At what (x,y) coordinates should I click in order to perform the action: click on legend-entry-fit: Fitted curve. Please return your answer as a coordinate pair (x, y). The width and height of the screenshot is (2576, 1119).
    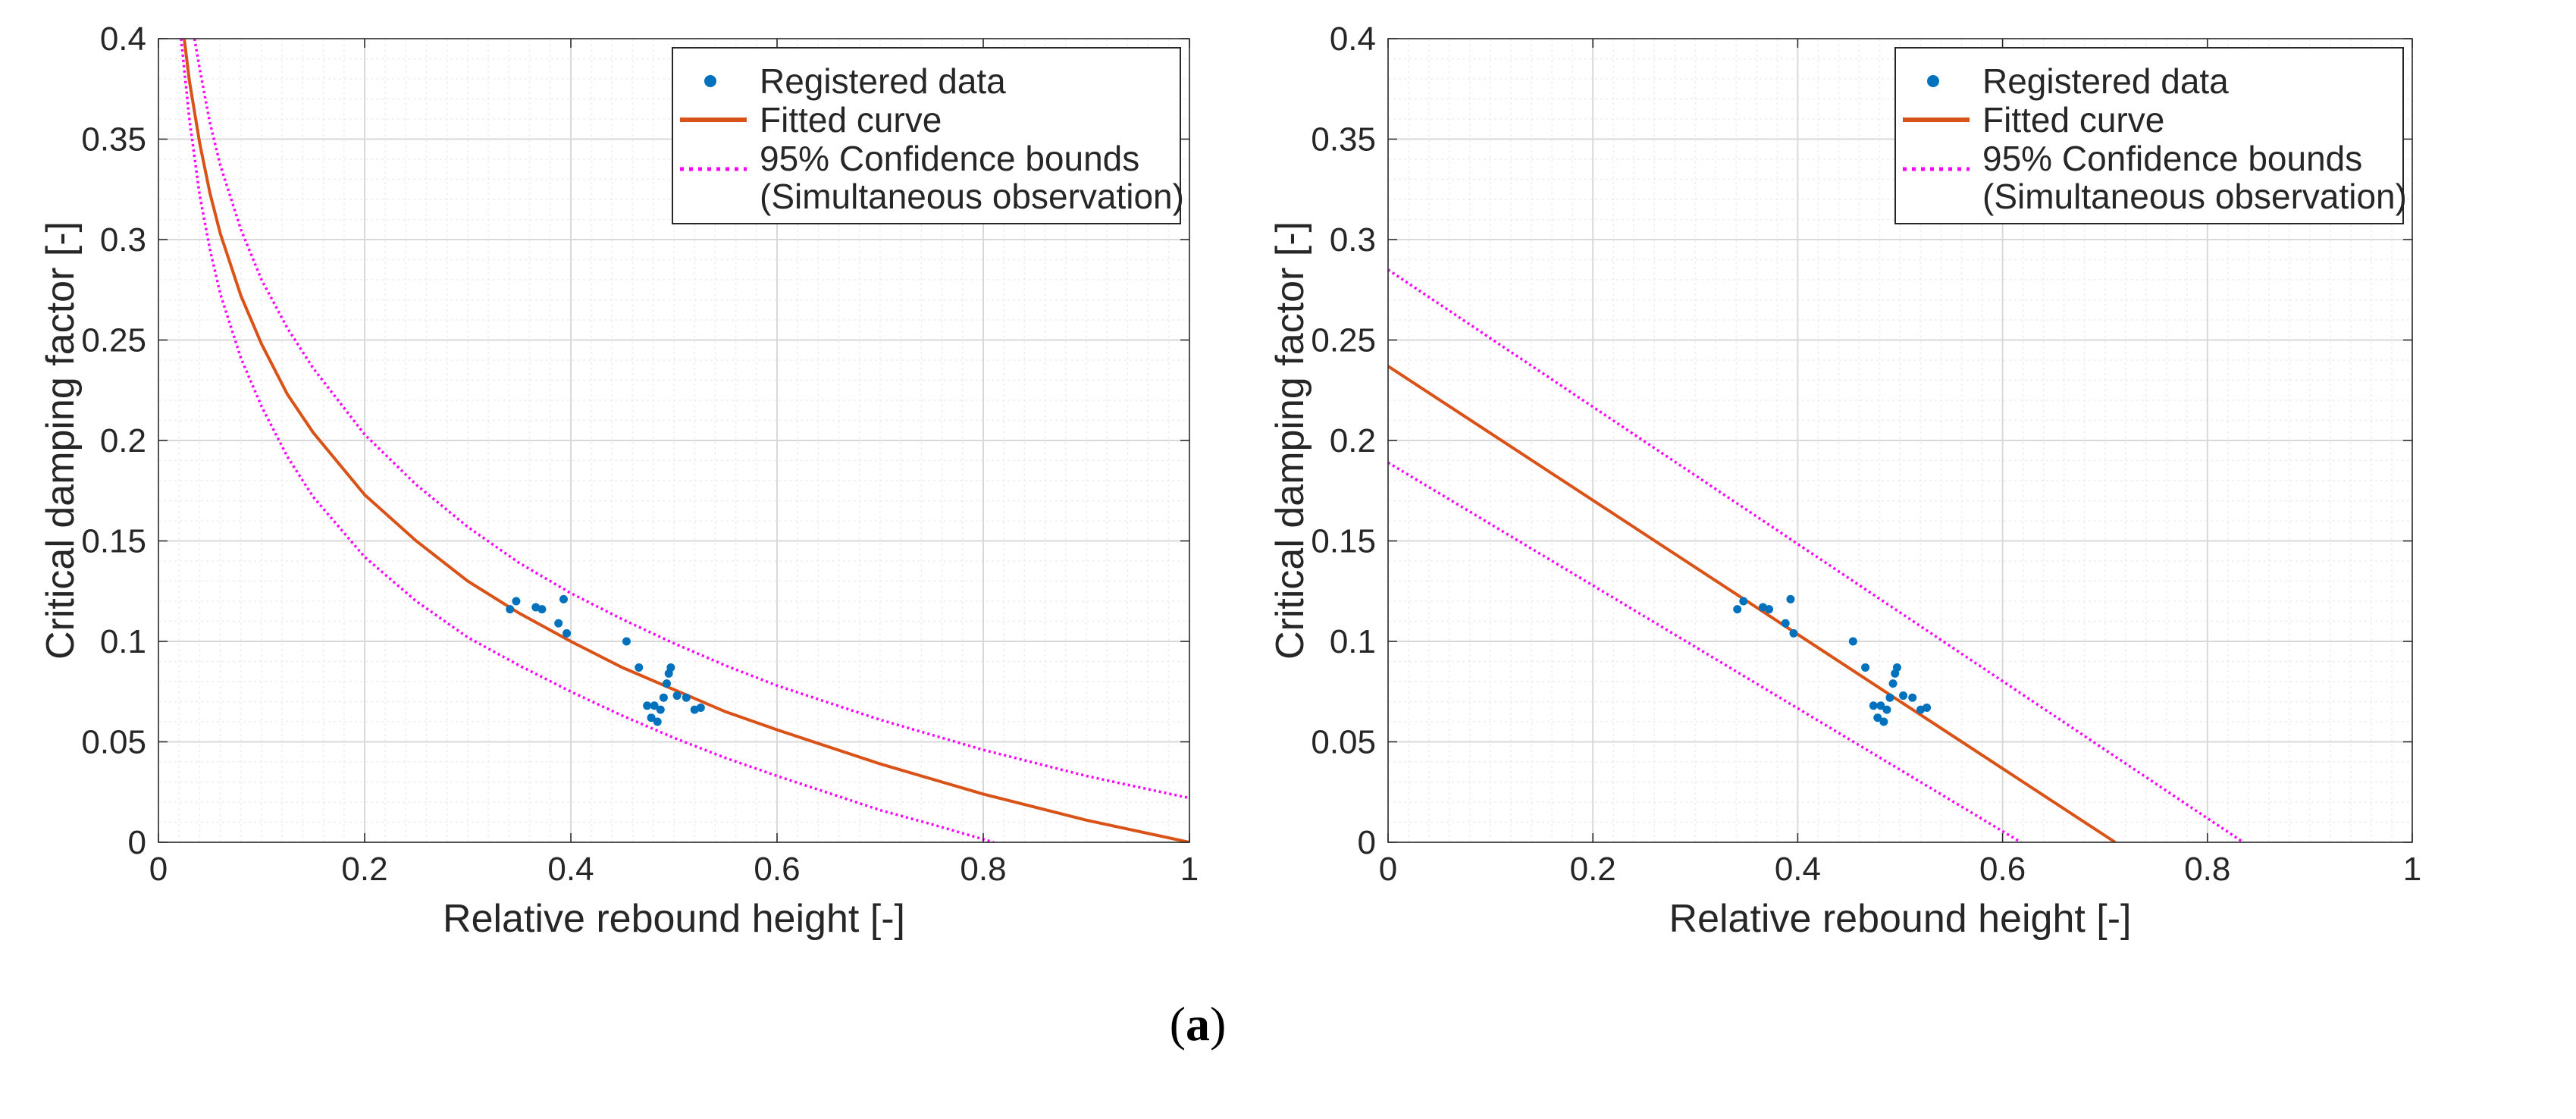
    Looking at the image, I should click on (851, 120).